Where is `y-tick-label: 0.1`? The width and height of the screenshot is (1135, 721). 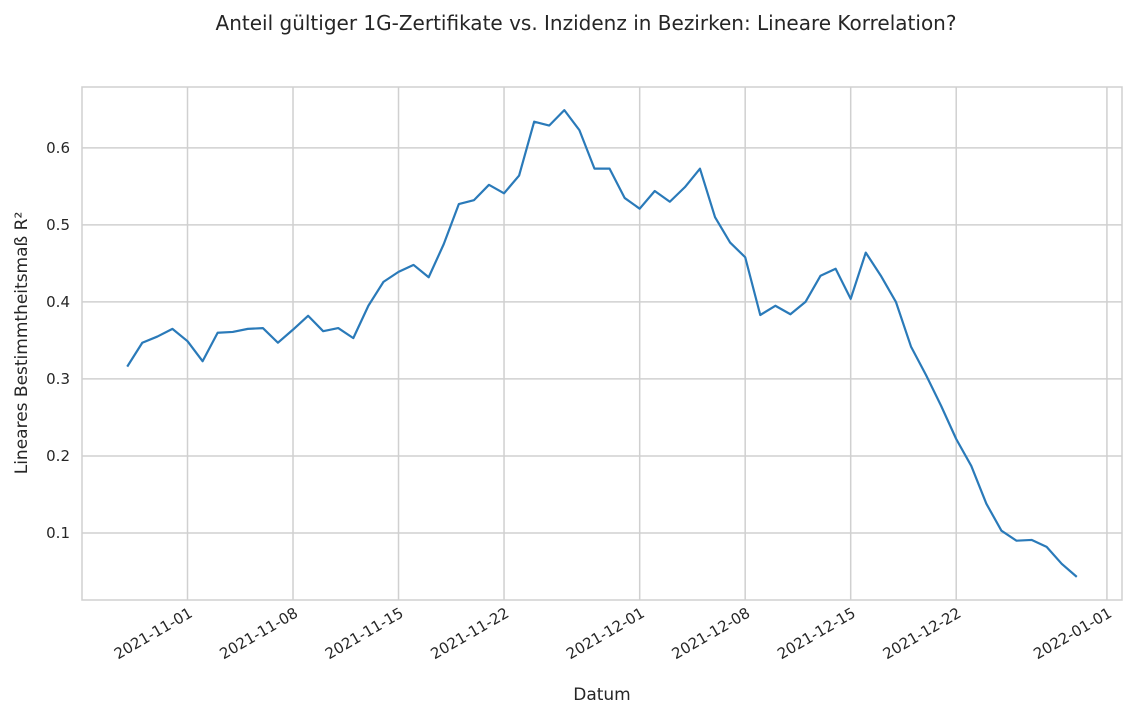
y-tick-label: 0.1 is located at coordinates (58, 533).